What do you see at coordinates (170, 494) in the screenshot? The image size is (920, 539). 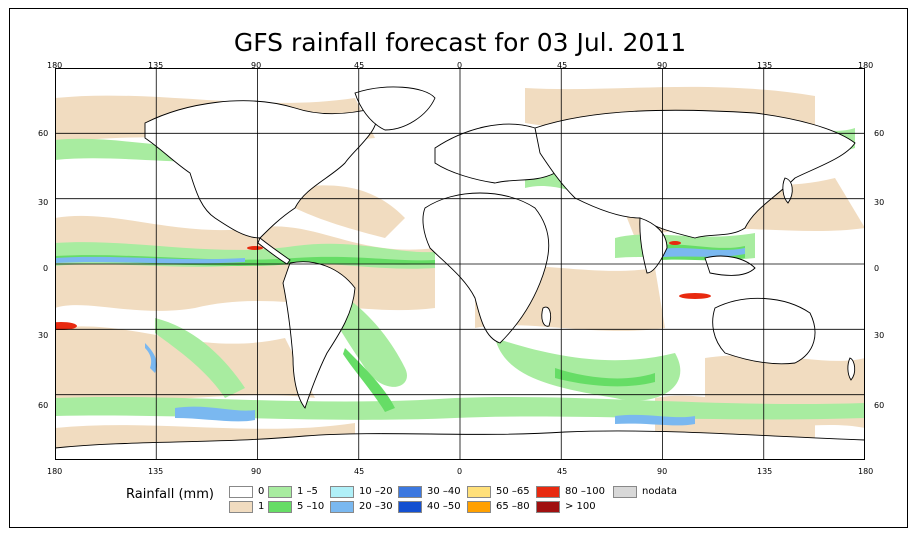 I see `legend-title: Rainfall (mm)` at bounding box center [170, 494].